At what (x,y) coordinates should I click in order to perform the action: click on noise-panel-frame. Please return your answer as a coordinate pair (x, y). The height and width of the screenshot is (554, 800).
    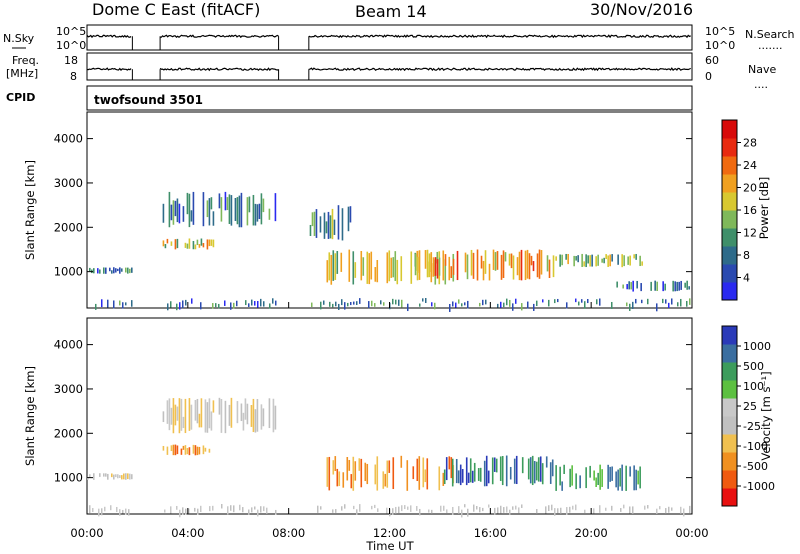
    Looking at the image, I should click on (389, 37).